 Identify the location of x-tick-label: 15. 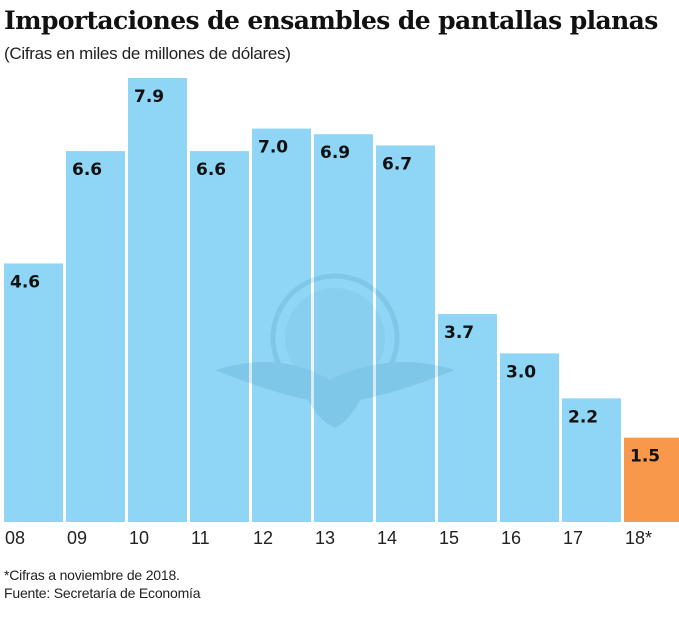
(449, 538).